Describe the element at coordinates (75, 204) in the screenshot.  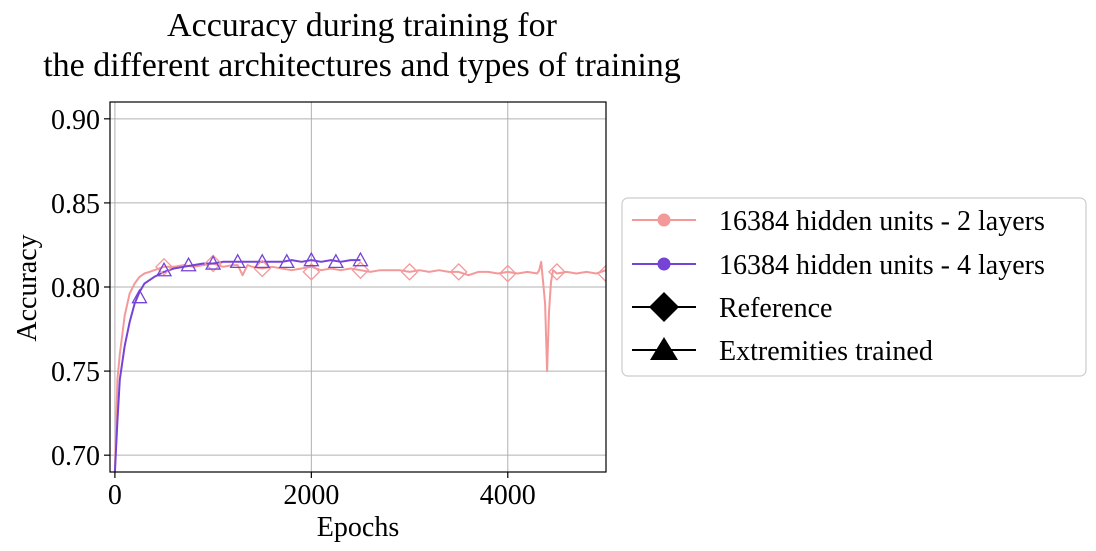
I see `y-tick-label: 0.85` at that location.